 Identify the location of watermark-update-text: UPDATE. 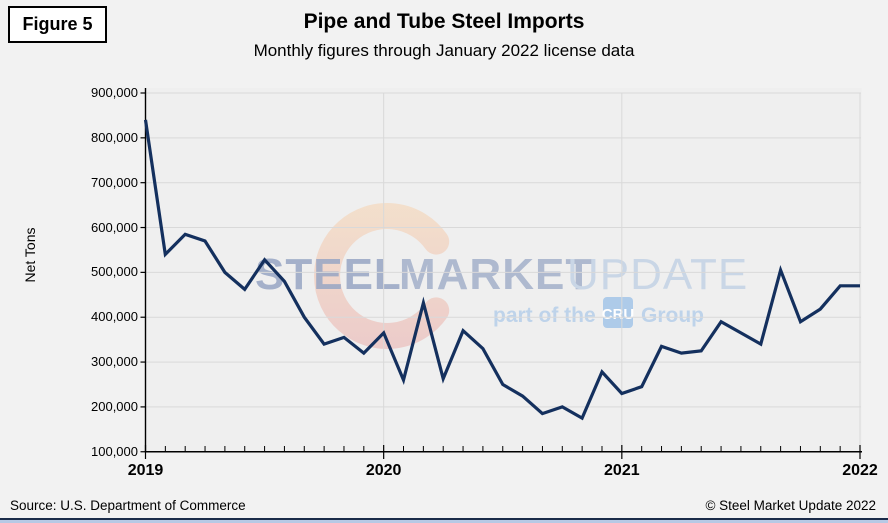
(657, 274).